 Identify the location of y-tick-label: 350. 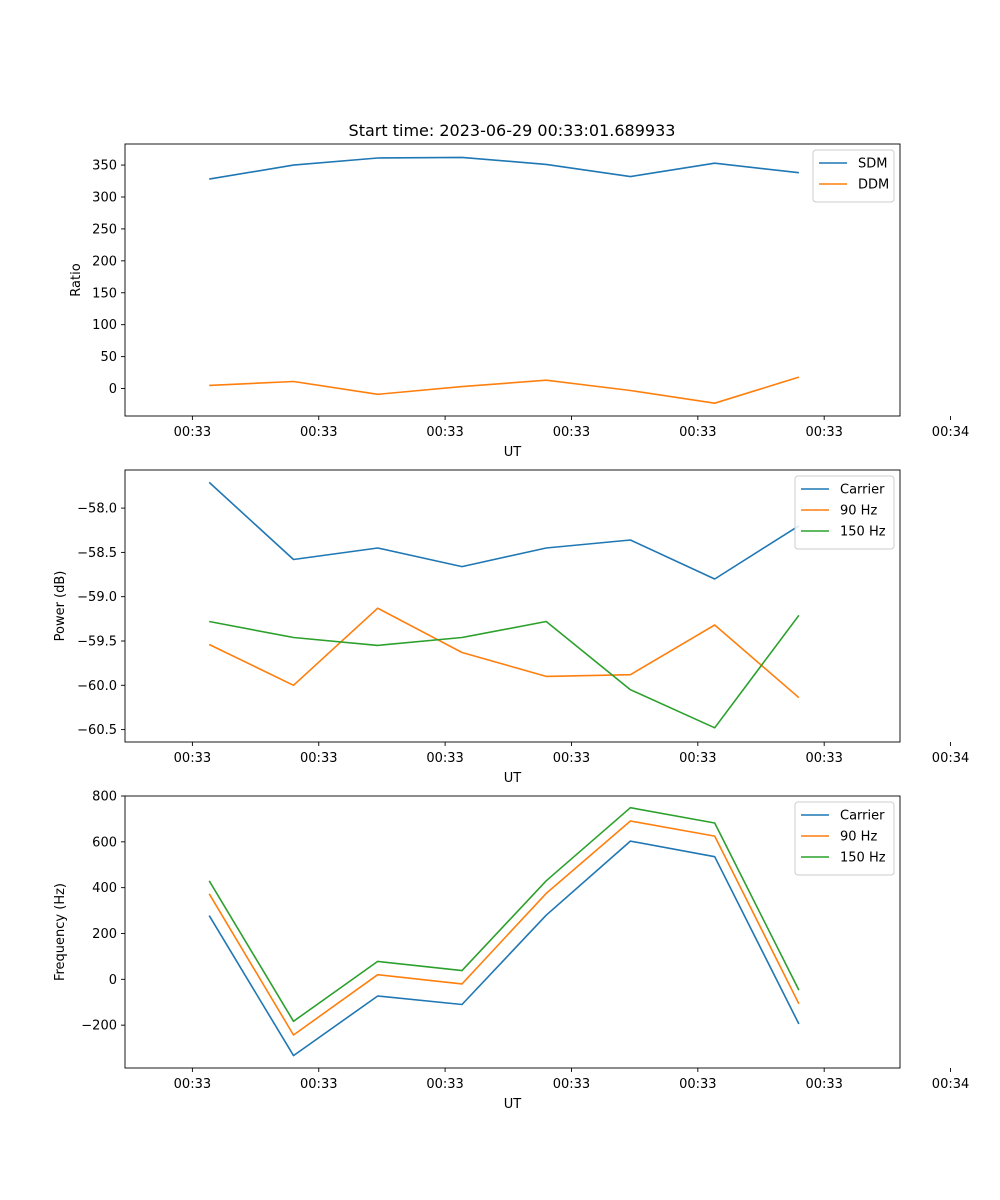
(104, 166).